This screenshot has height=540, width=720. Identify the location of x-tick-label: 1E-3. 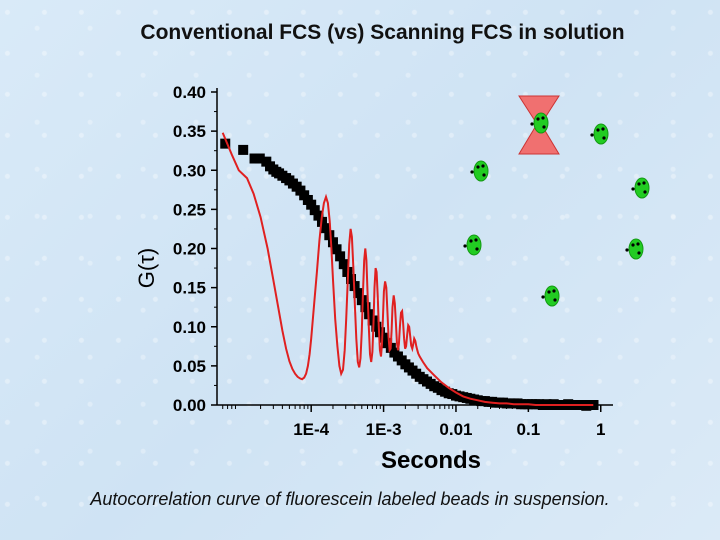
(384, 429).